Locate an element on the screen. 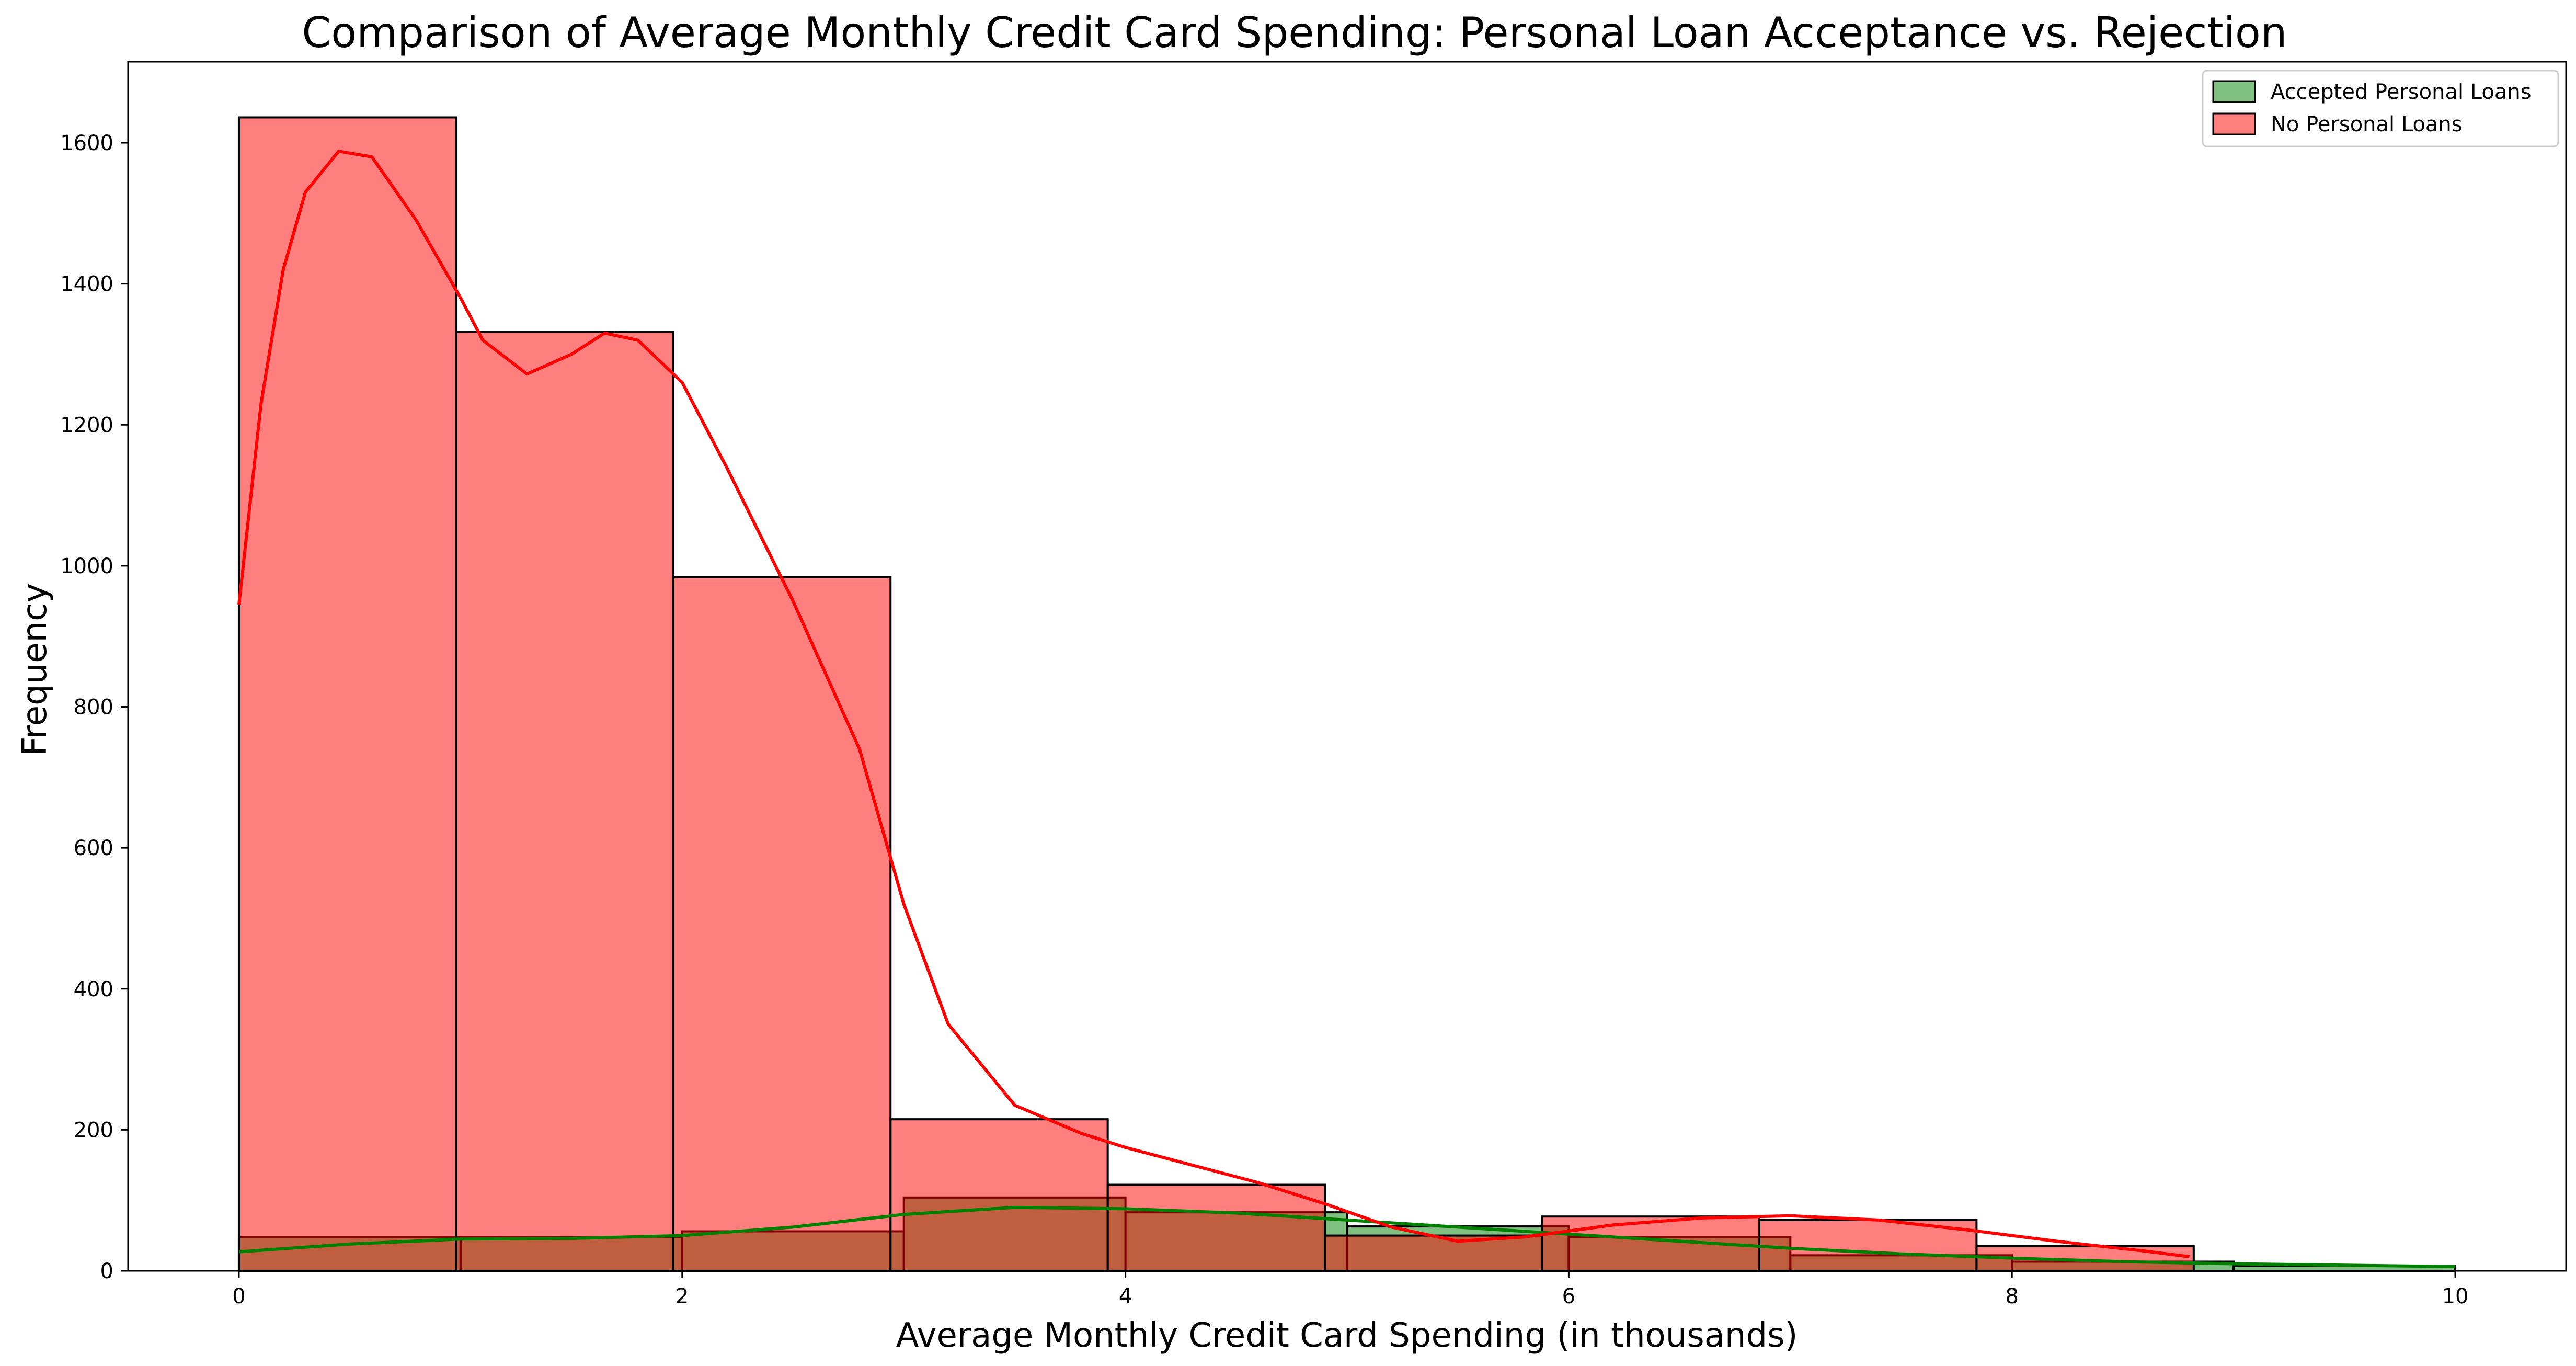 The width and height of the screenshot is (2576, 1366). x-axis: 0 2 4 6 8 10 is located at coordinates (1350, 1289).